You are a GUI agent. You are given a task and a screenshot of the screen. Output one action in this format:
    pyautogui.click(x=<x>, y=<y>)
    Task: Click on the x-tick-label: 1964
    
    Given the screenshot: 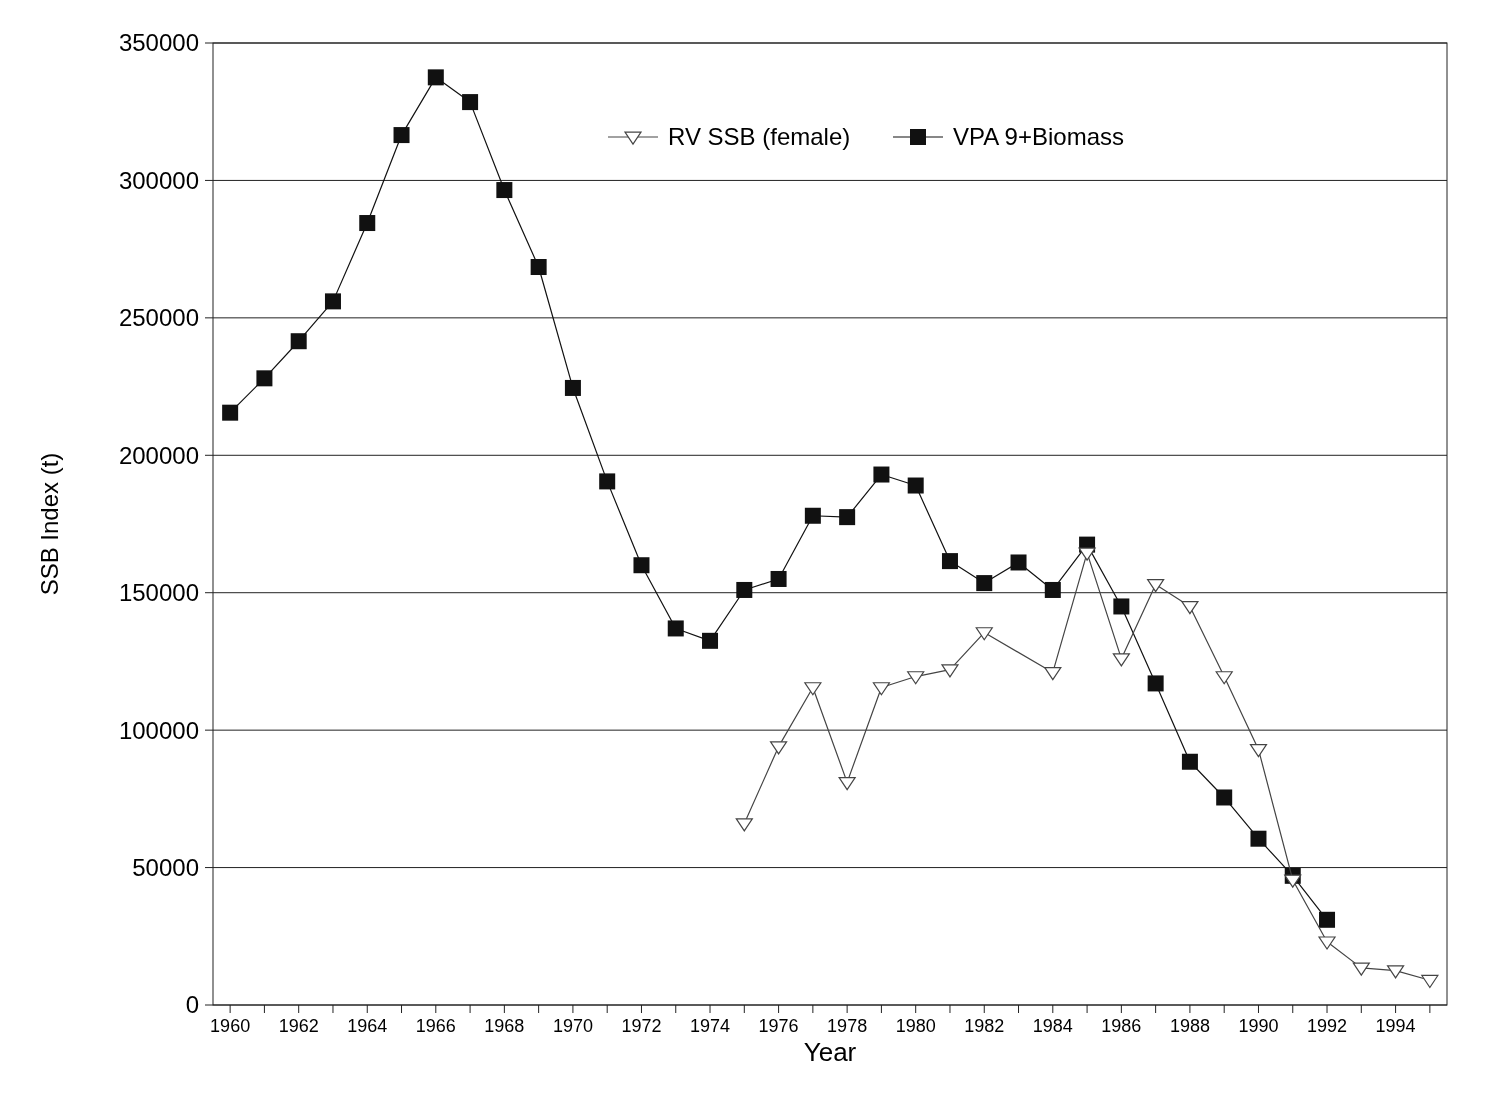 What is the action you would take?
    pyautogui.click(x=367, y=1026)
    